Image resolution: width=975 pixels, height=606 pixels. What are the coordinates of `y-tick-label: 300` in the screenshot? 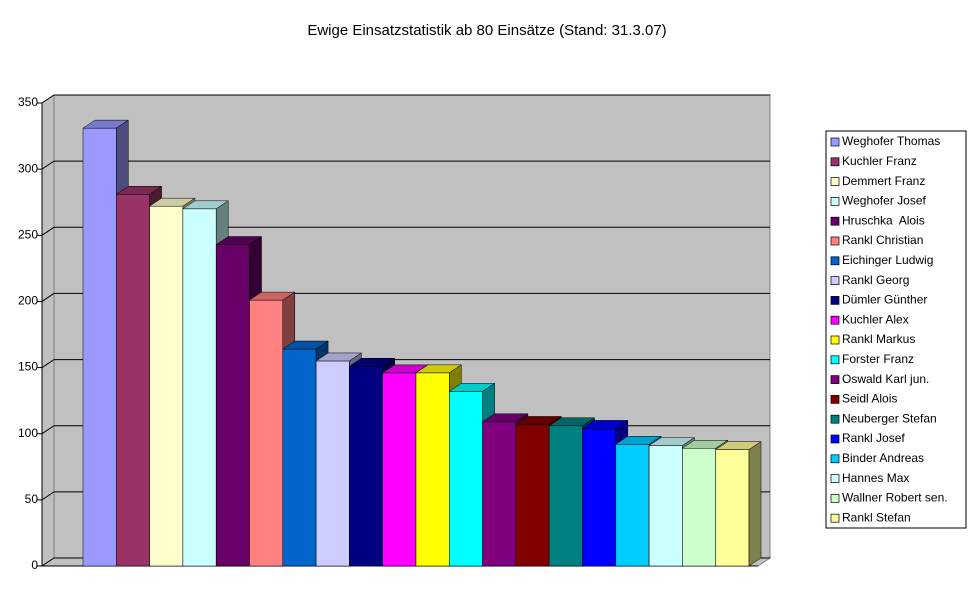 It's located at (28, 168).